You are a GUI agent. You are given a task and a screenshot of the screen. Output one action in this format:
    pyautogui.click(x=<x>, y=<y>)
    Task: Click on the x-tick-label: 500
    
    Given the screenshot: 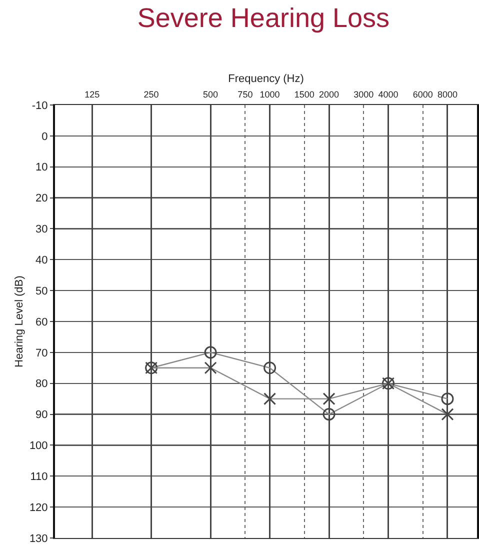 What is the action you would take?
    pyautogui.click(x=210, y=94)
    